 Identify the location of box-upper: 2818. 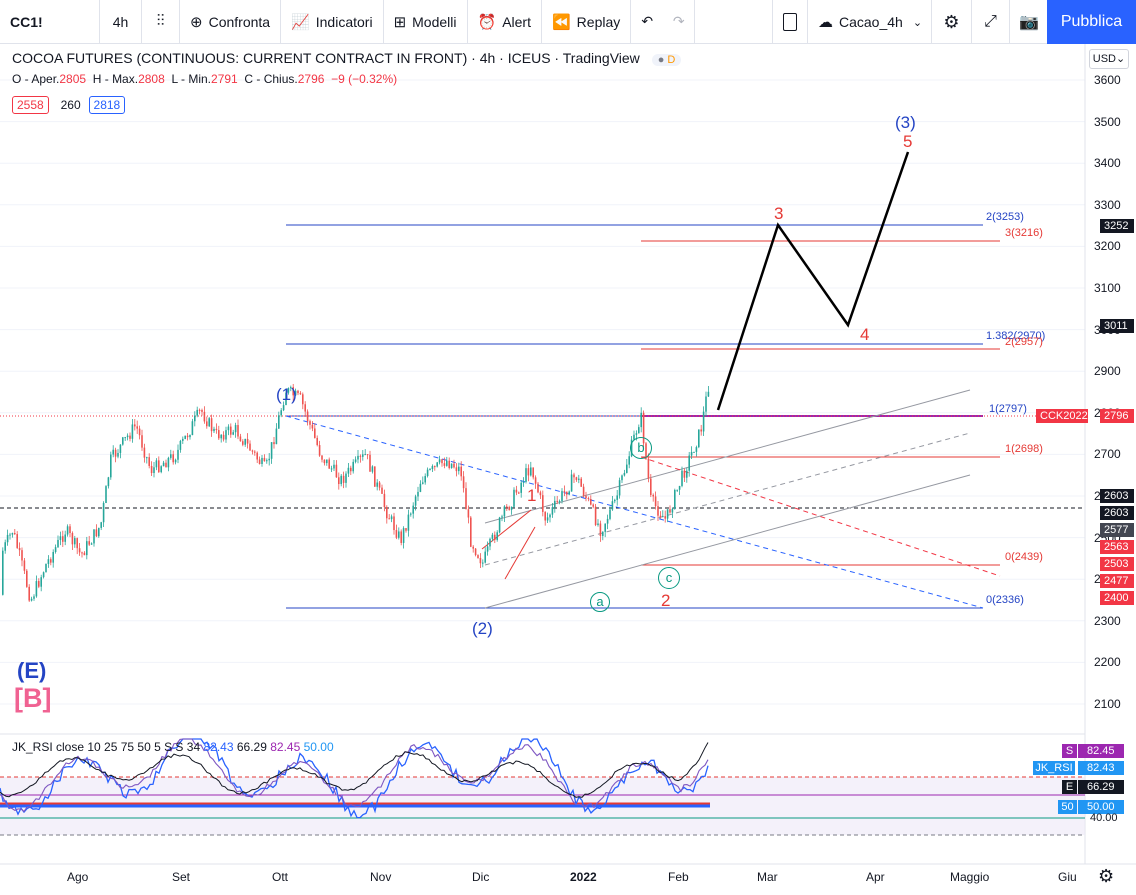
(107, 105).